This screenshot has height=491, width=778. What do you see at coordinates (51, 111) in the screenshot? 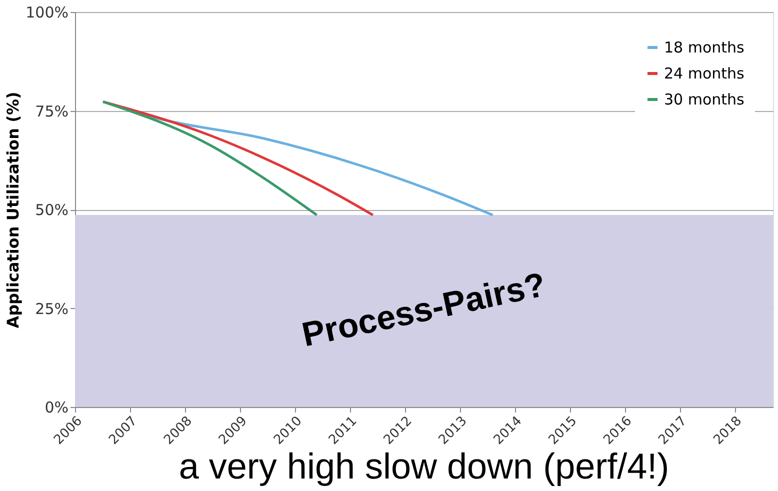
I see `y-tick-label: 75%` at bounding box center [51, 111].